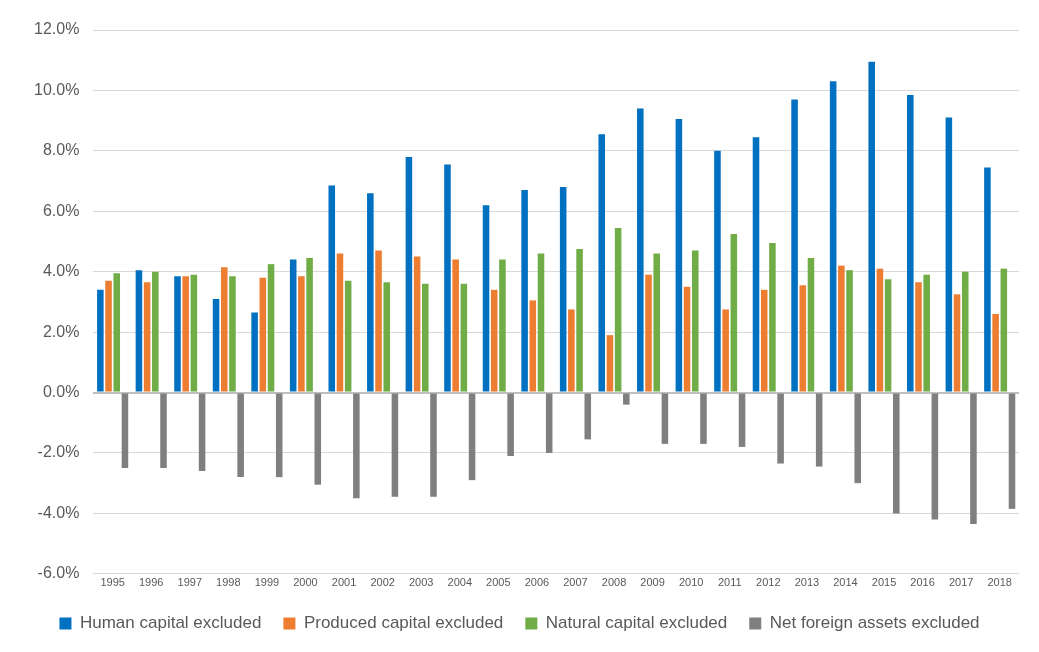 Image resolution: width=1039 pixels, height=652 pixels. What do you see at coordinates (151, 582) in the screenshot?
I see `x-tick-label: 1996` at bounding box center [151, 582].